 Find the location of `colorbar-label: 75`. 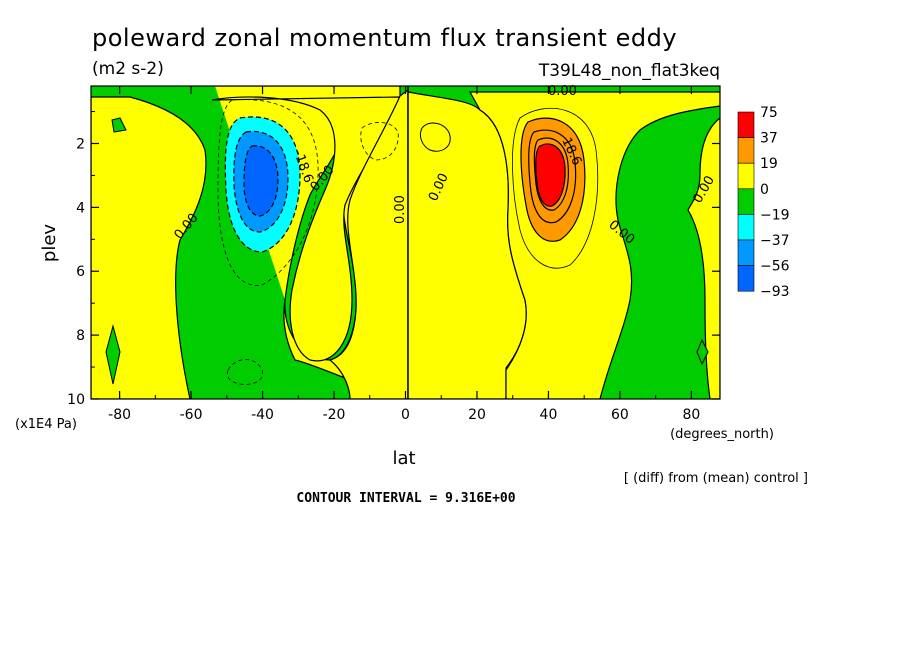

colorbar-label: 75 is located at coordinates (769, 113).